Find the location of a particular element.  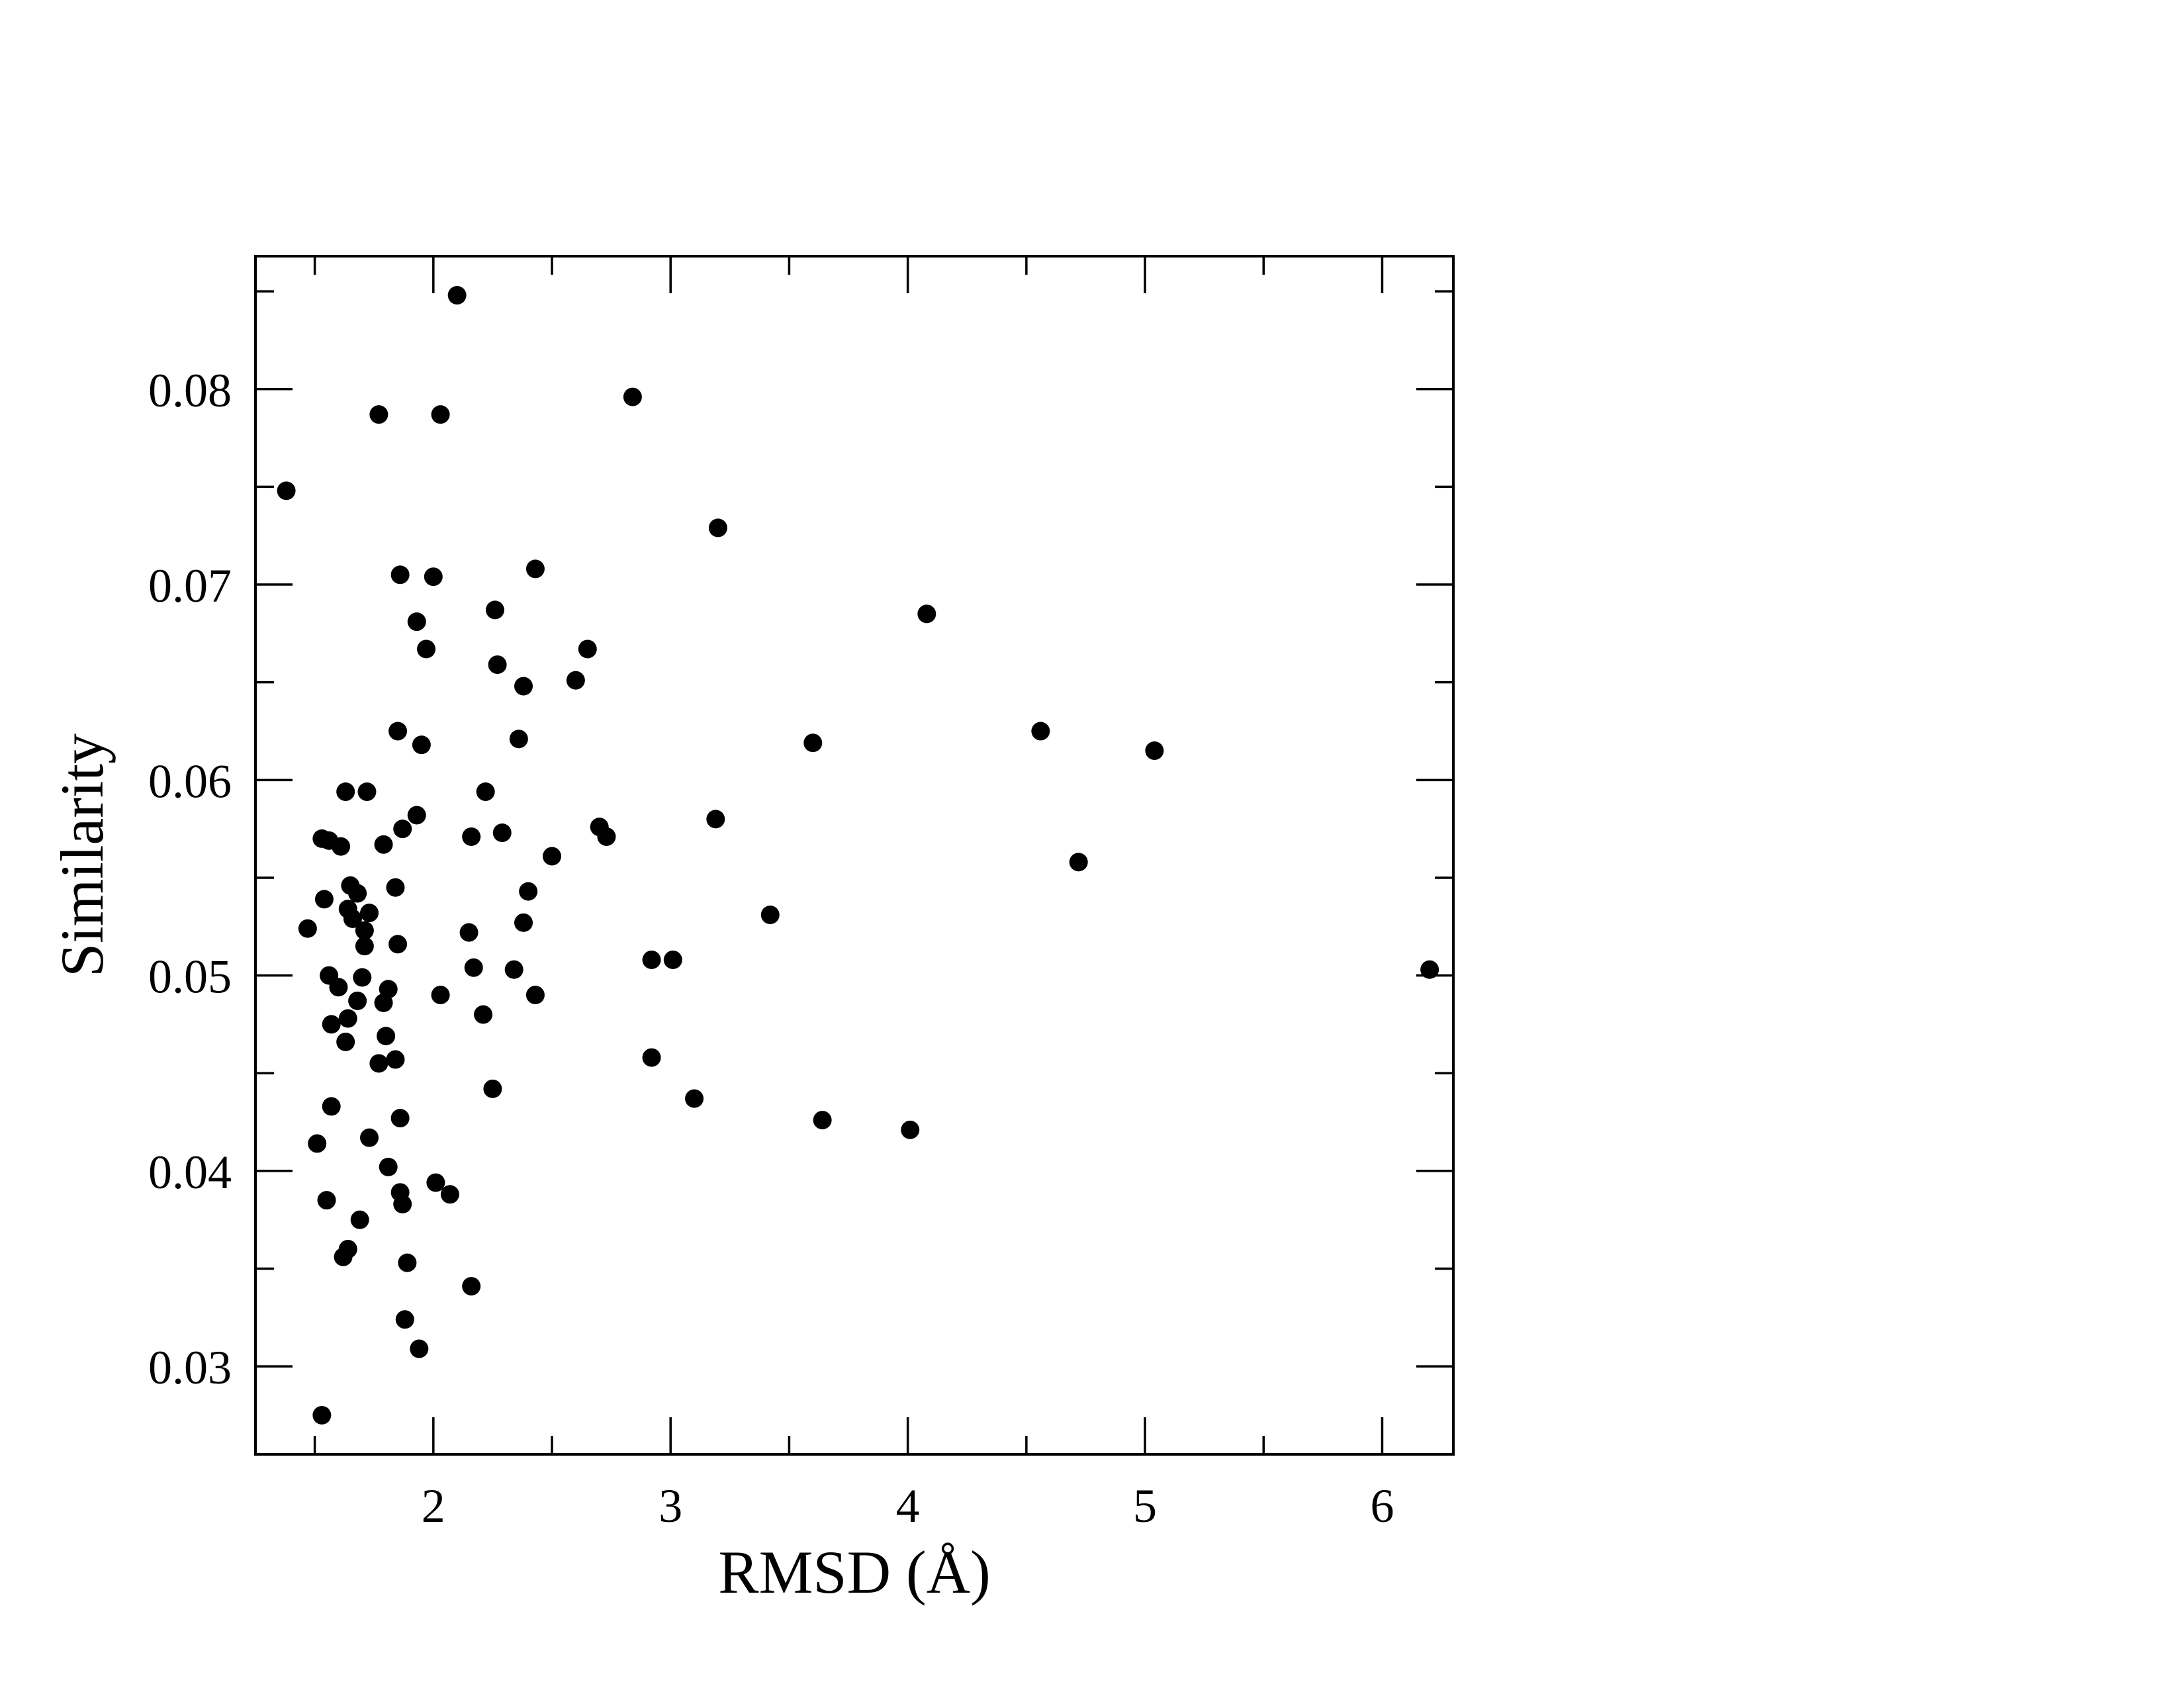

y-tick-labels: 0.03 0.04 0.05 0.06 0.07 0.08 is located at coordinates (190, 879).